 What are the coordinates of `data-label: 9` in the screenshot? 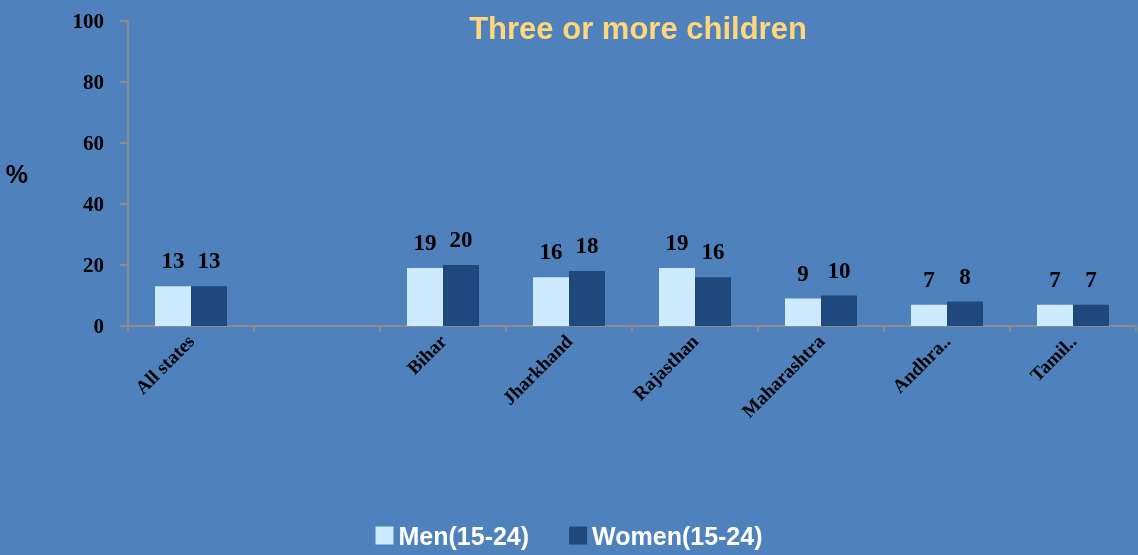 It's located at (803, 273).